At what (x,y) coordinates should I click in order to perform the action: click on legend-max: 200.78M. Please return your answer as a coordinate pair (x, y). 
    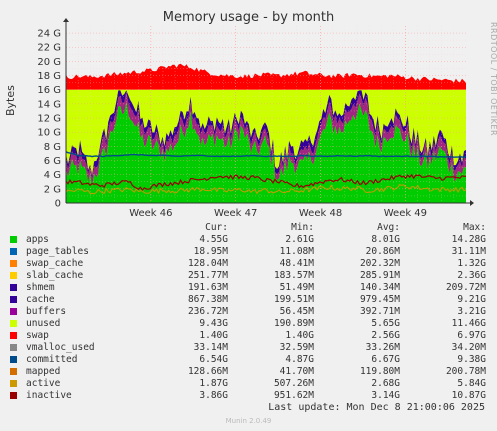
    Looking at the image, I should click on (465, 371).